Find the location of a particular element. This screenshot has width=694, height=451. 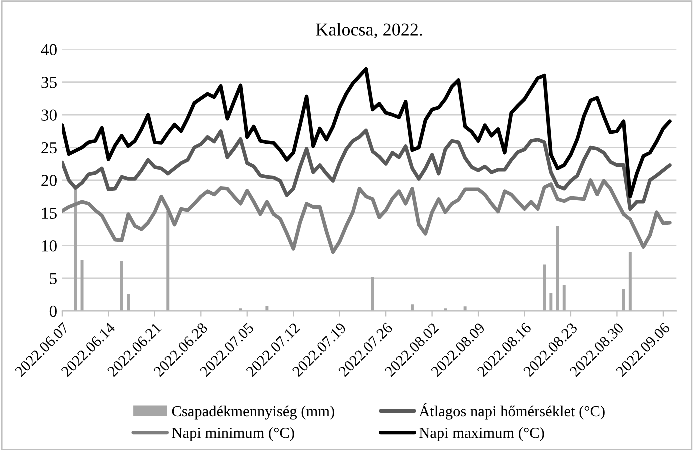

y-tick-label: 10 is located at coordinates (49, 246).